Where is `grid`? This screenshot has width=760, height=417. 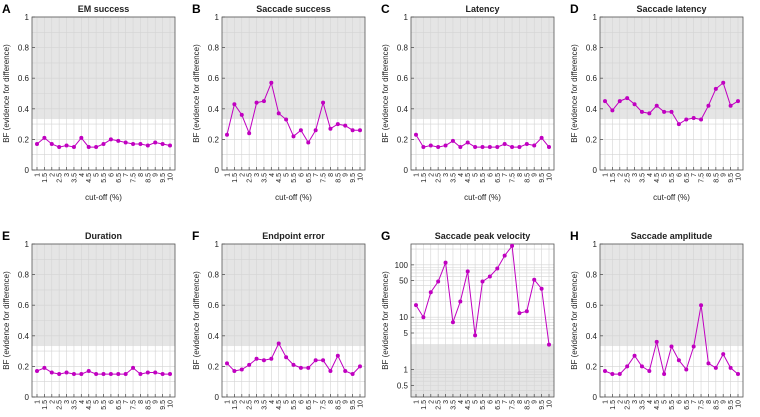
grid is located at coordinates (482, 321).